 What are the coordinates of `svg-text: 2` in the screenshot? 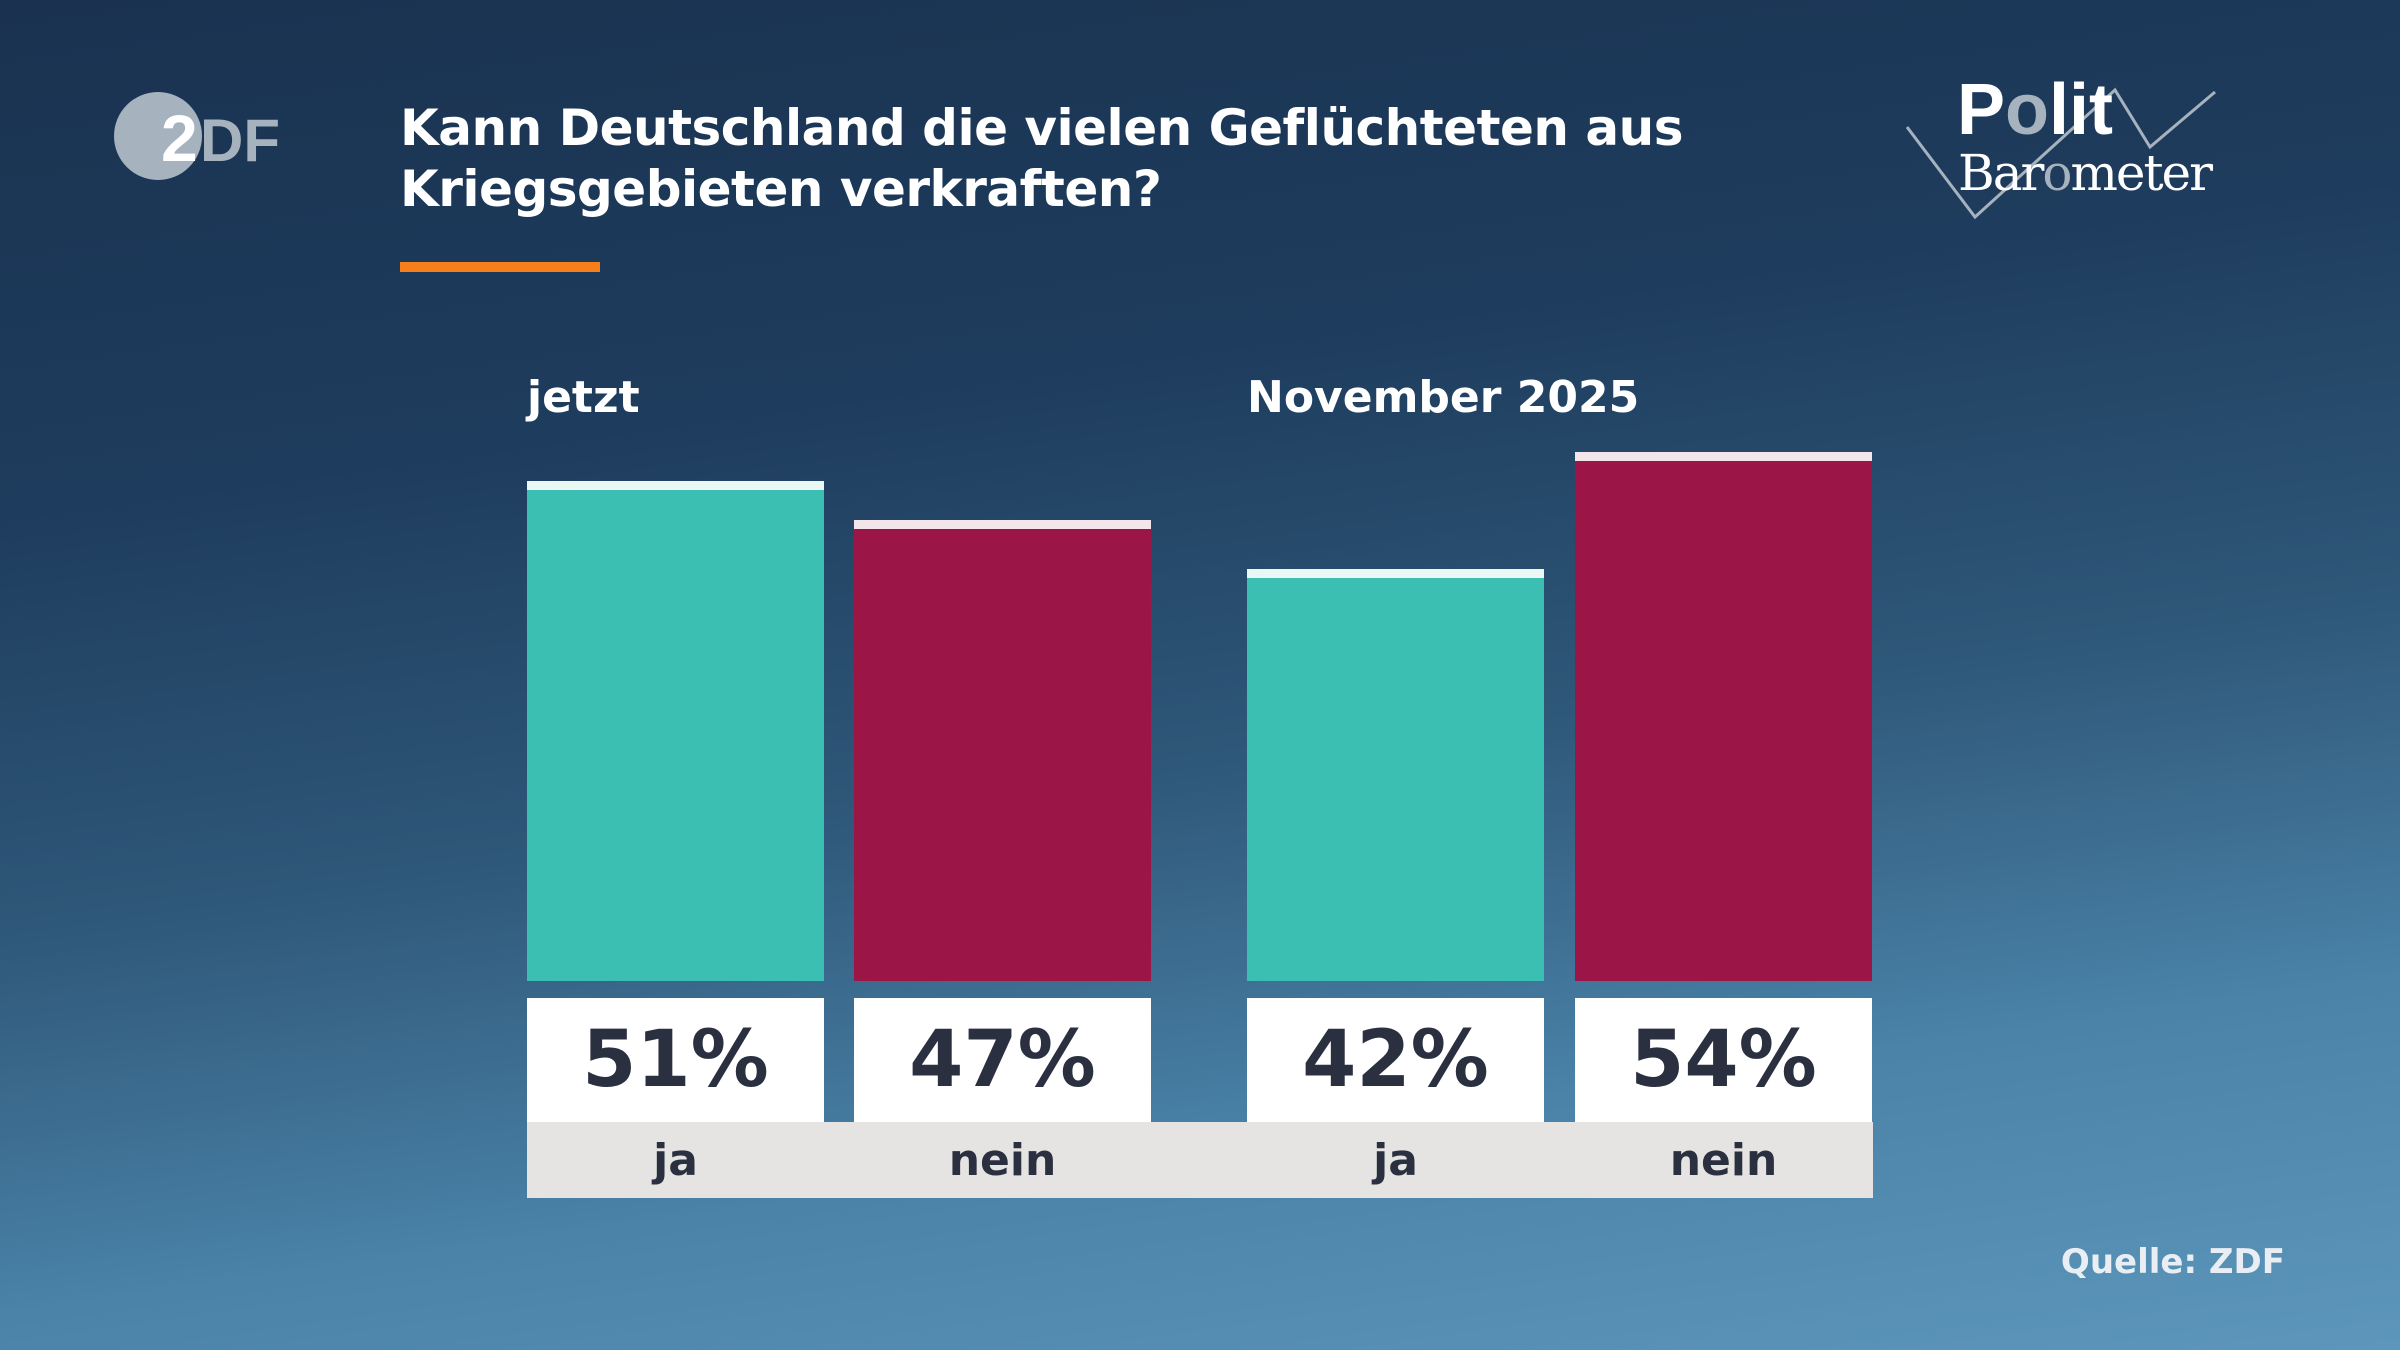 It's located at (179, 138).